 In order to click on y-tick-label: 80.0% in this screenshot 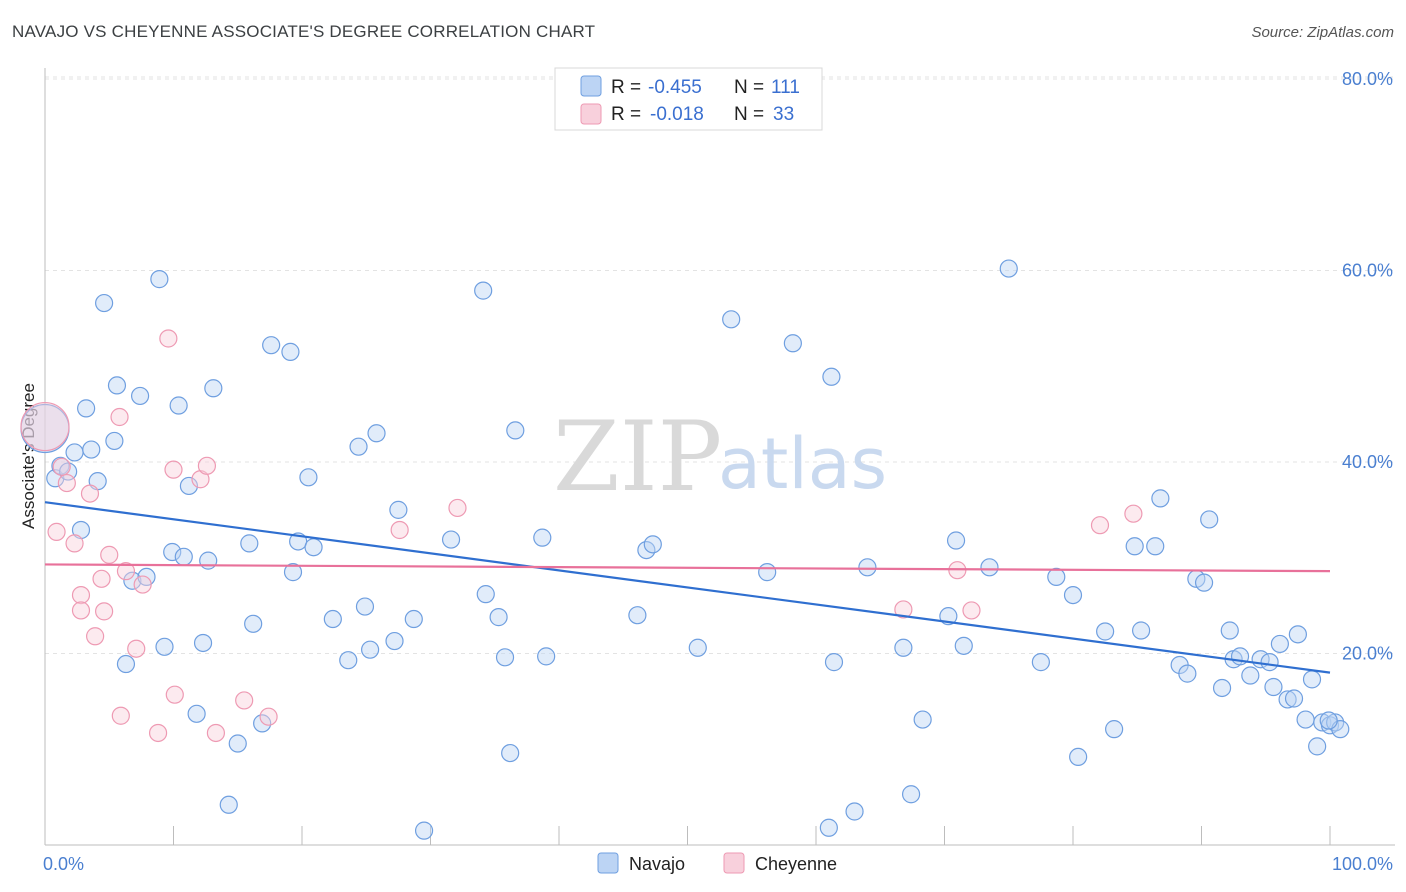, I will do `click(1367, 79)`.